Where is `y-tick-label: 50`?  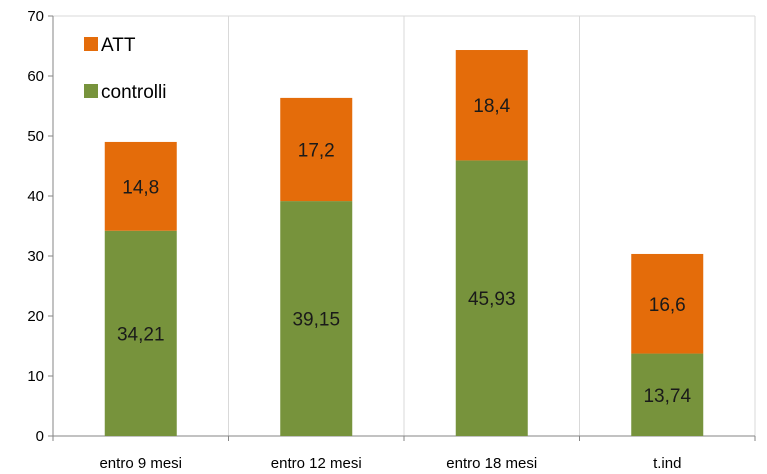
y-tick-label: 50 is located at coordinates (35, 136).